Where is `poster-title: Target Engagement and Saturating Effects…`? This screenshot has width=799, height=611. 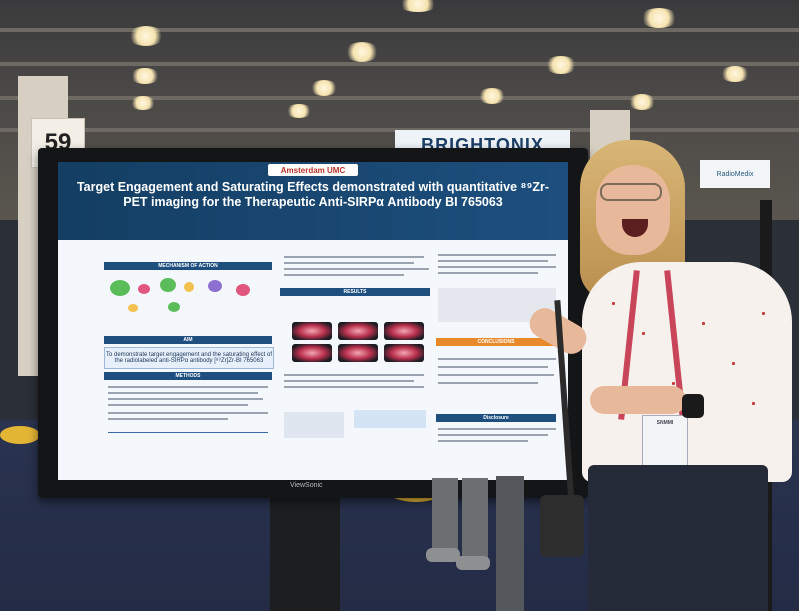 poster-title: Target Engagement and Saturating Effects… is located at coordinates (313, 194).